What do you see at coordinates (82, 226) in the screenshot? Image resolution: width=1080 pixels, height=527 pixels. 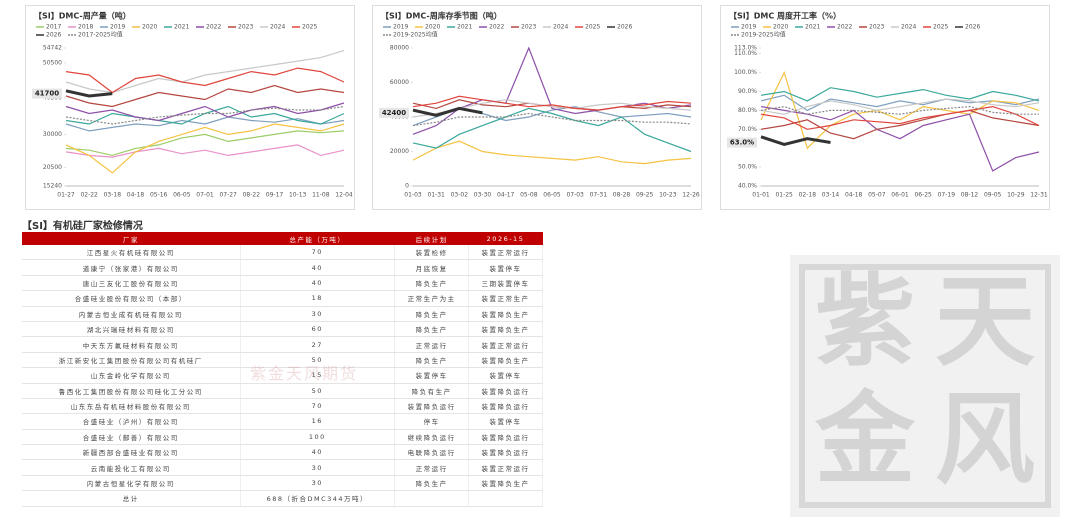 I see `table-title: 【SI】有机硅厂家检修情况` at bounding box center [82, 226].